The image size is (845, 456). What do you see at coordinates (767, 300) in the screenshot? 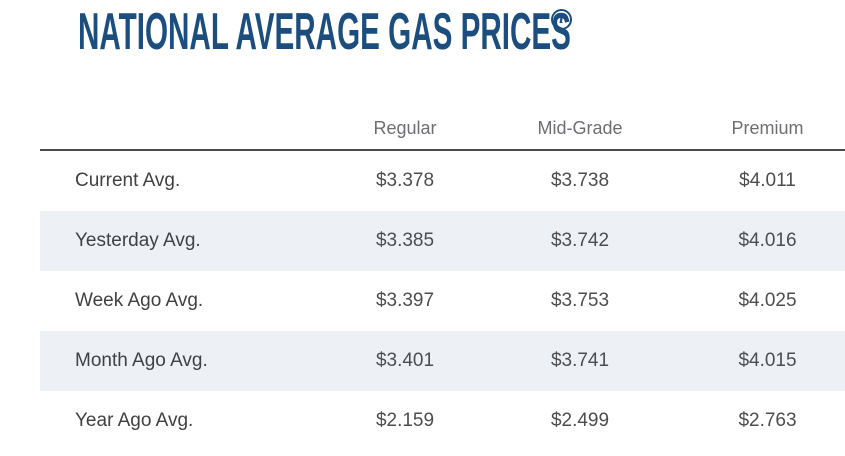
I see `cell-premium: $4.025` at bounding box center [767, 300].